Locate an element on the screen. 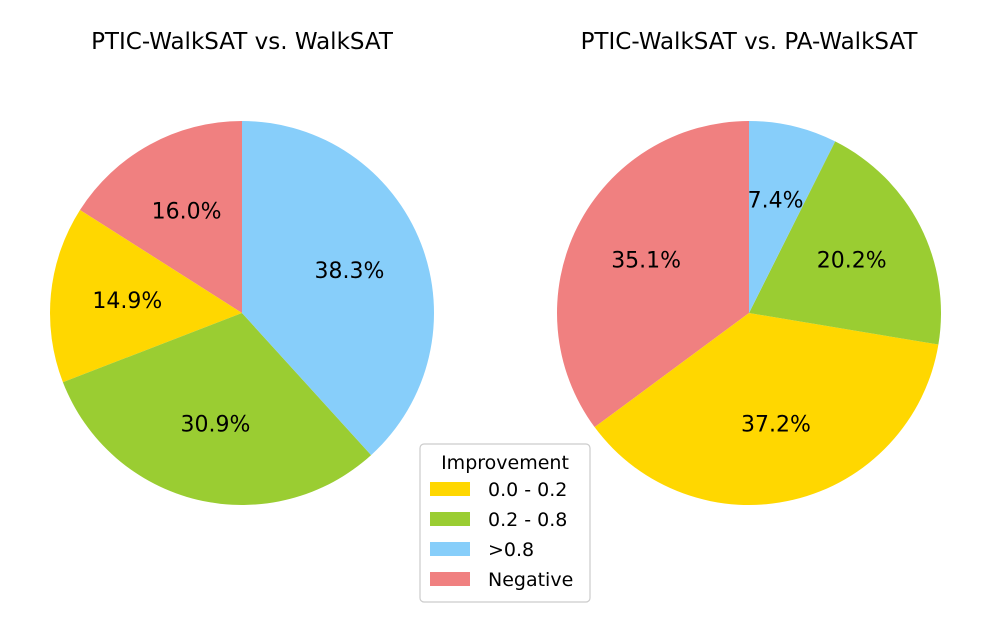  legend-title: Improvement is located at coordinates (505, 463).